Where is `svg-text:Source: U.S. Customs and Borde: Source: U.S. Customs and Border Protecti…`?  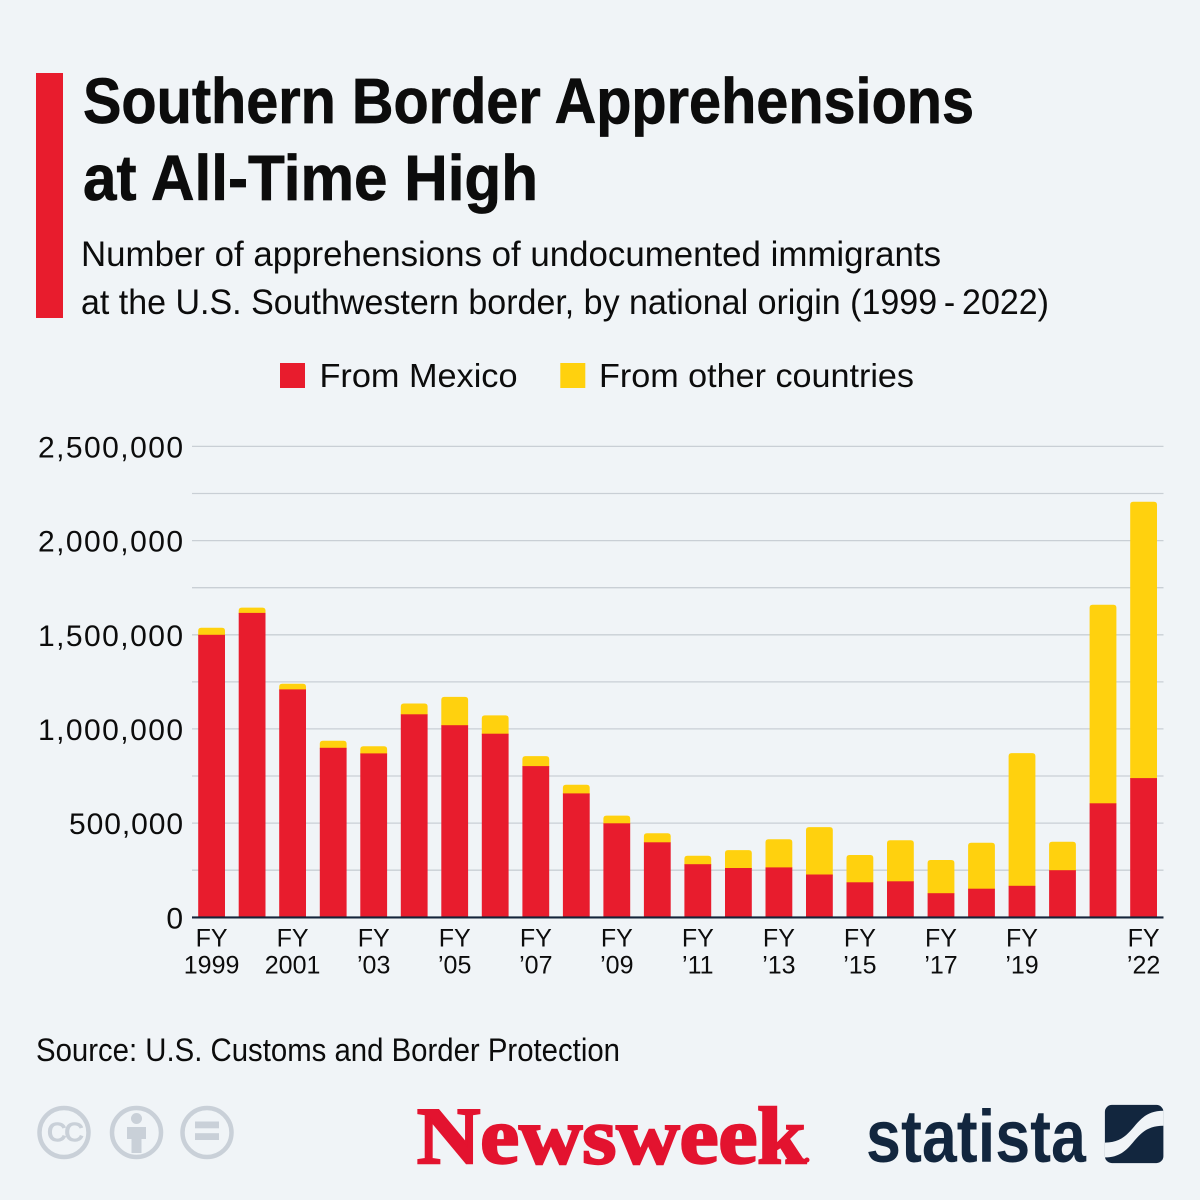
svg-text:Source: U.S. Customs and Borde: Source: U.S. Customs and Border Protecti… is located at coordinates (328, 1050).